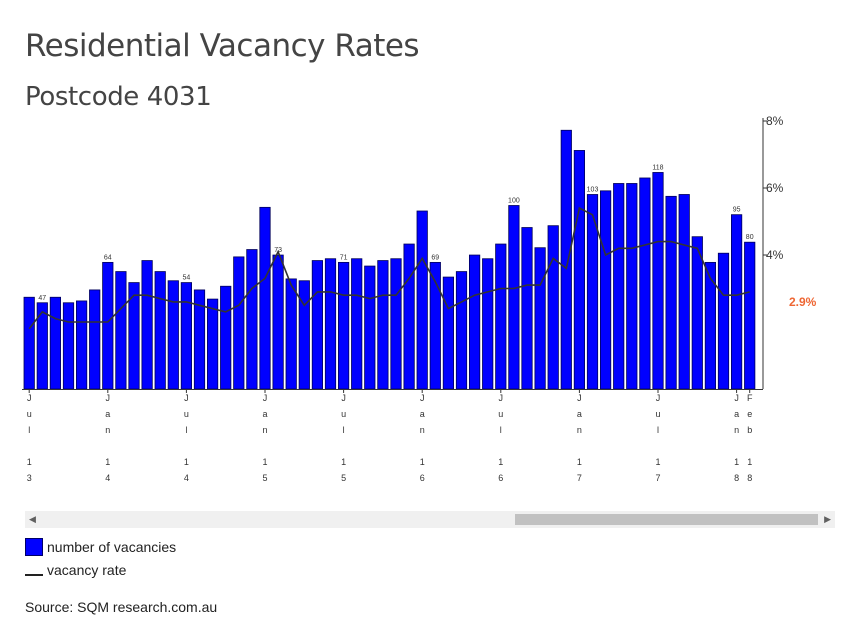  Describe the element at coordinates (121, 607) in the screenshot. I see `source-note: Source: SQM research.com.au` at that location.